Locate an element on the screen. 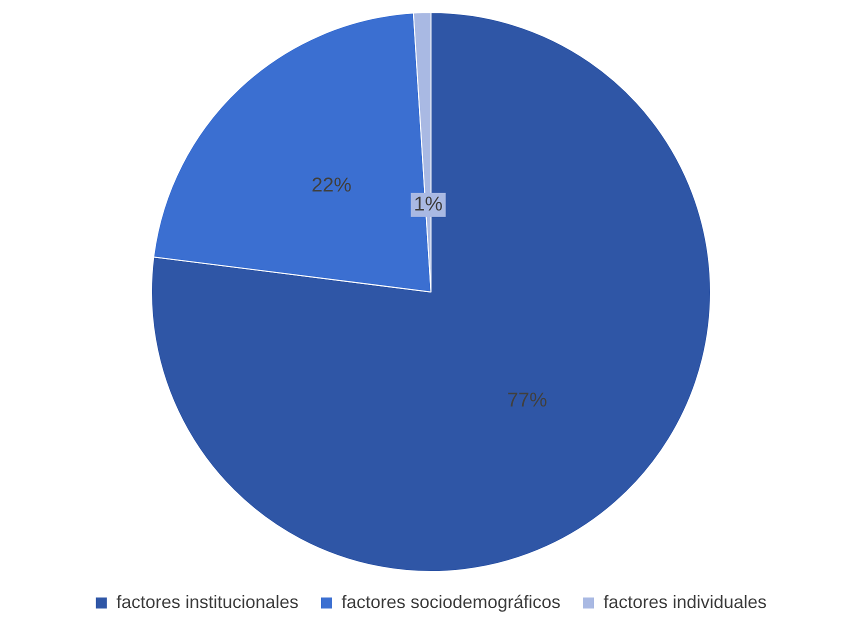  legend-label: factores individuales is located at coordinates (685, 602).